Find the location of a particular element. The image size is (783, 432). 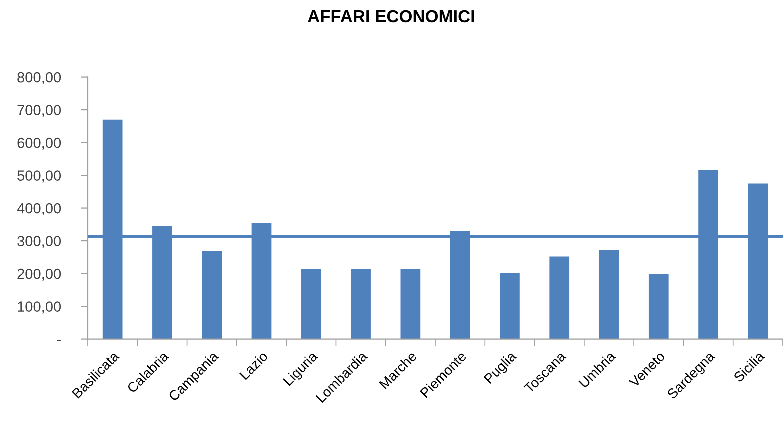

y-tick-label: 100,00 is located at coordinates (40, 308).